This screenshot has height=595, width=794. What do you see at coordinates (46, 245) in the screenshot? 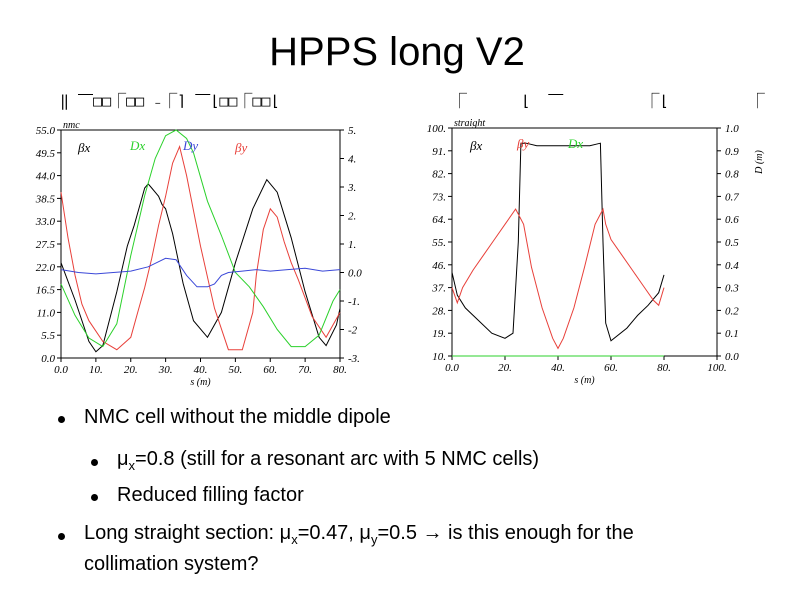
I see `y-tick-label: 27.5` at bounding box center [46, 245].